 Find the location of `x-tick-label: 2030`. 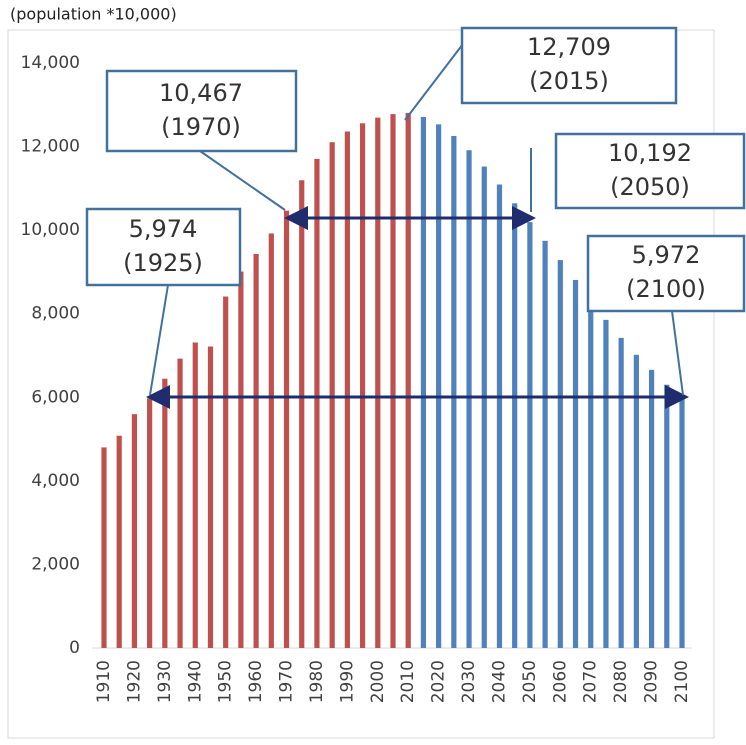

x-tick-label: 2030 is located at coordinates (469, 681).